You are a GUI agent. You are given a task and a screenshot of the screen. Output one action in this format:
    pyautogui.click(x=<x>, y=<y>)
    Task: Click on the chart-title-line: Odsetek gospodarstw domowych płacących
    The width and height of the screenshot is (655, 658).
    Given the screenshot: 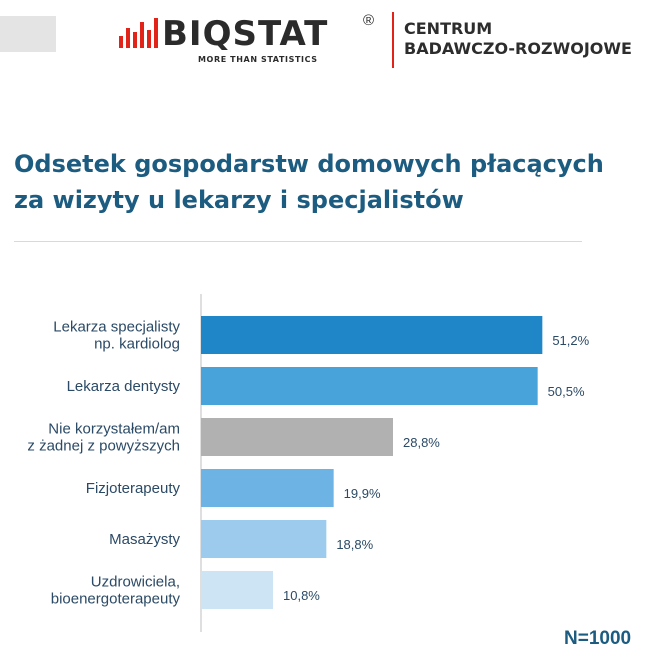 What is the action you would take?
    pyautogui.click(x=309, y=164)
    